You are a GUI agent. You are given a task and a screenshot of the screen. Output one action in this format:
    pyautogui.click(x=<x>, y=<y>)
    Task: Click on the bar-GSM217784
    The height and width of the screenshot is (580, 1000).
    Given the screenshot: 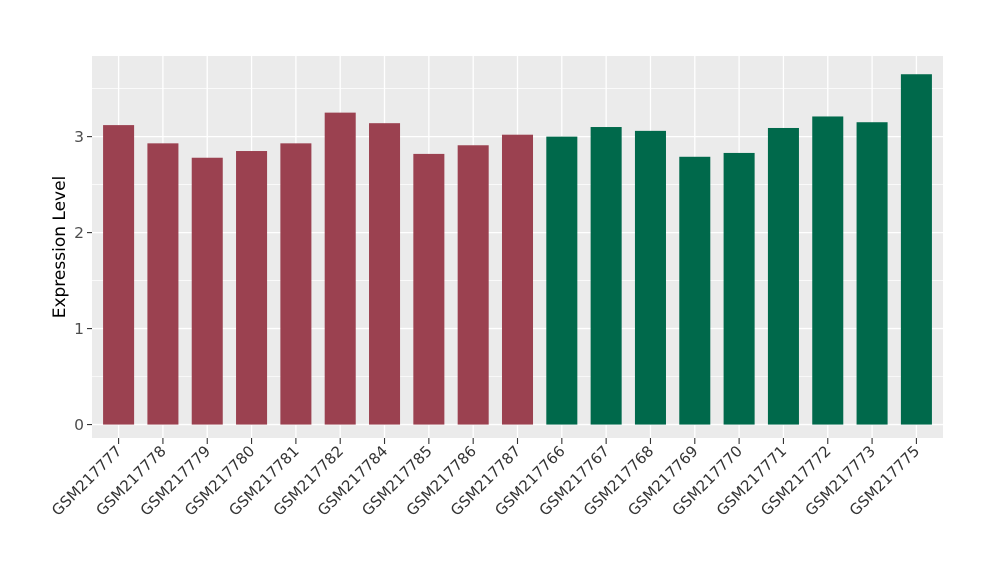 What is the action you would take?
    pyautogui.click(x=385, y=274)
    